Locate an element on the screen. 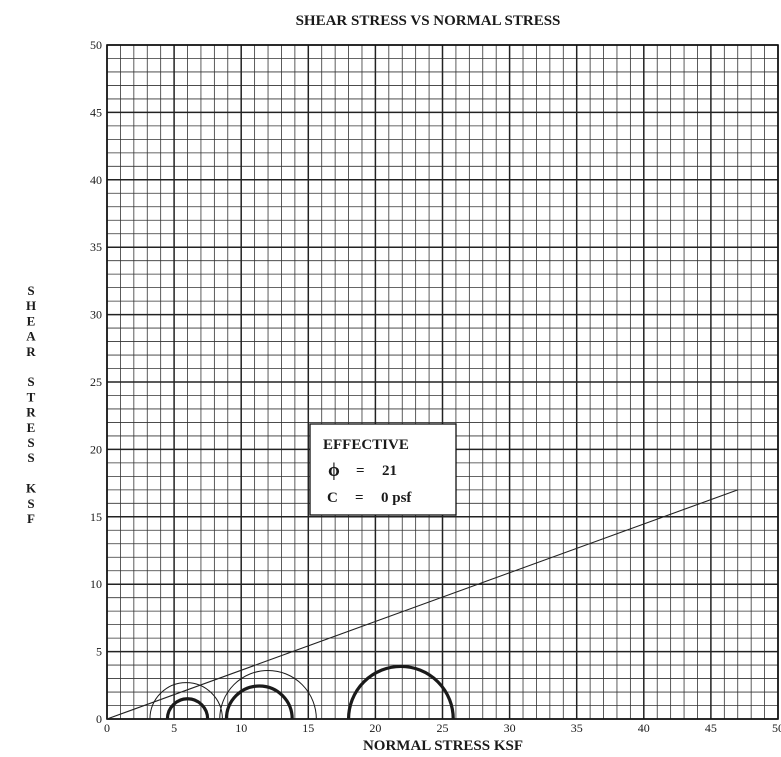  y-tick-label: 0 is located at coordinates (99, 719).